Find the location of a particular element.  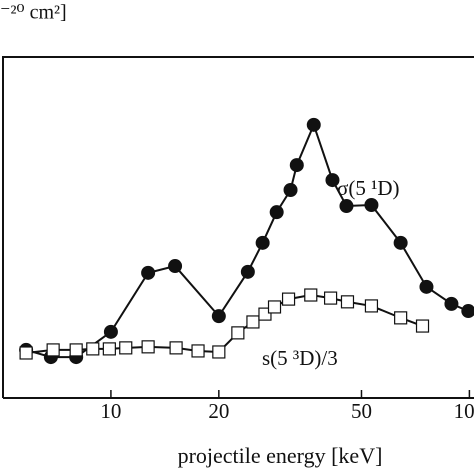

x-tick-label: 20 is located at coordinates (218, 411).